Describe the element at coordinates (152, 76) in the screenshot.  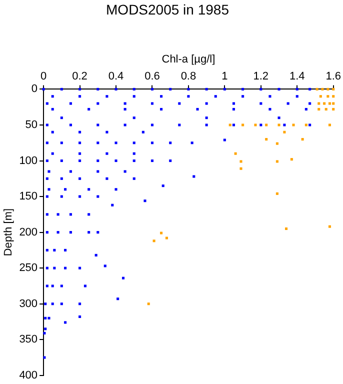
I see `x-tick-label: 0.6` at that location.